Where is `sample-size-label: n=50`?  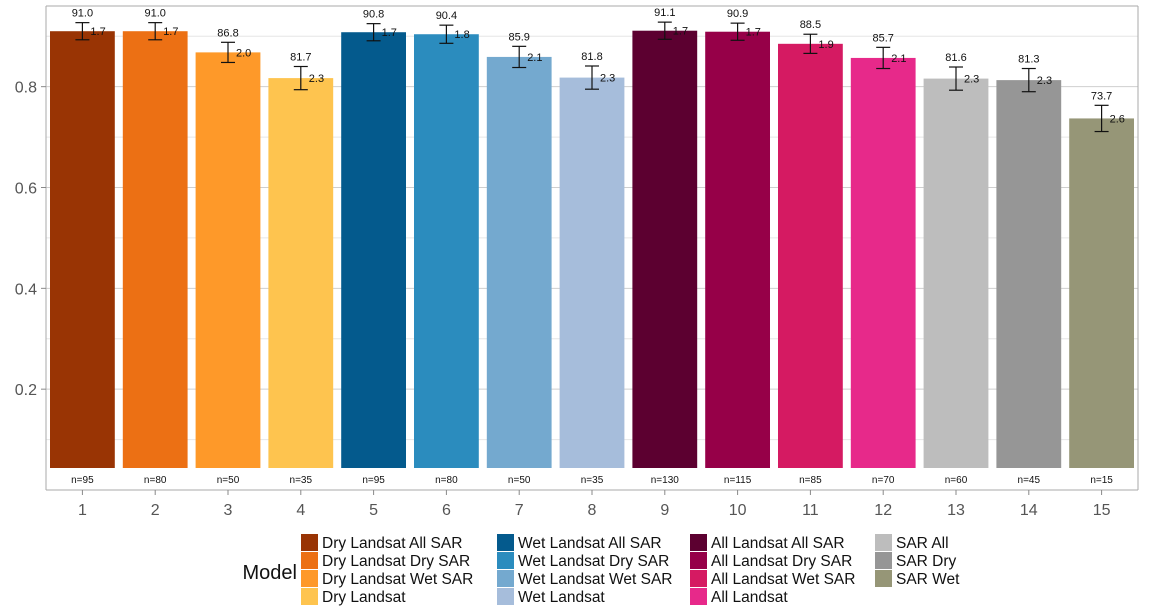 sample-size-label: n=50 is located at coordinates (519, 480).